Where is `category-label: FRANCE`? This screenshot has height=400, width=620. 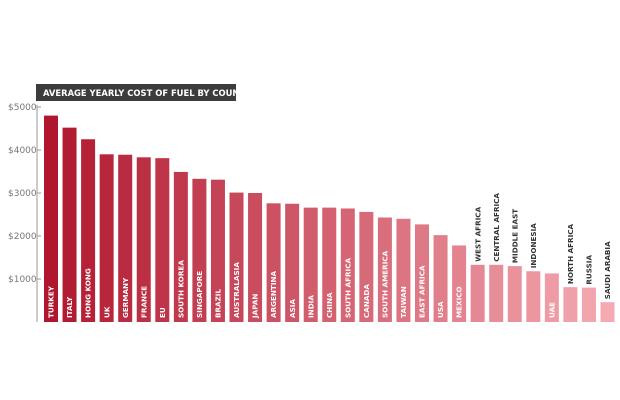
category-label: FRANCE is located at coordinates (143, 302).